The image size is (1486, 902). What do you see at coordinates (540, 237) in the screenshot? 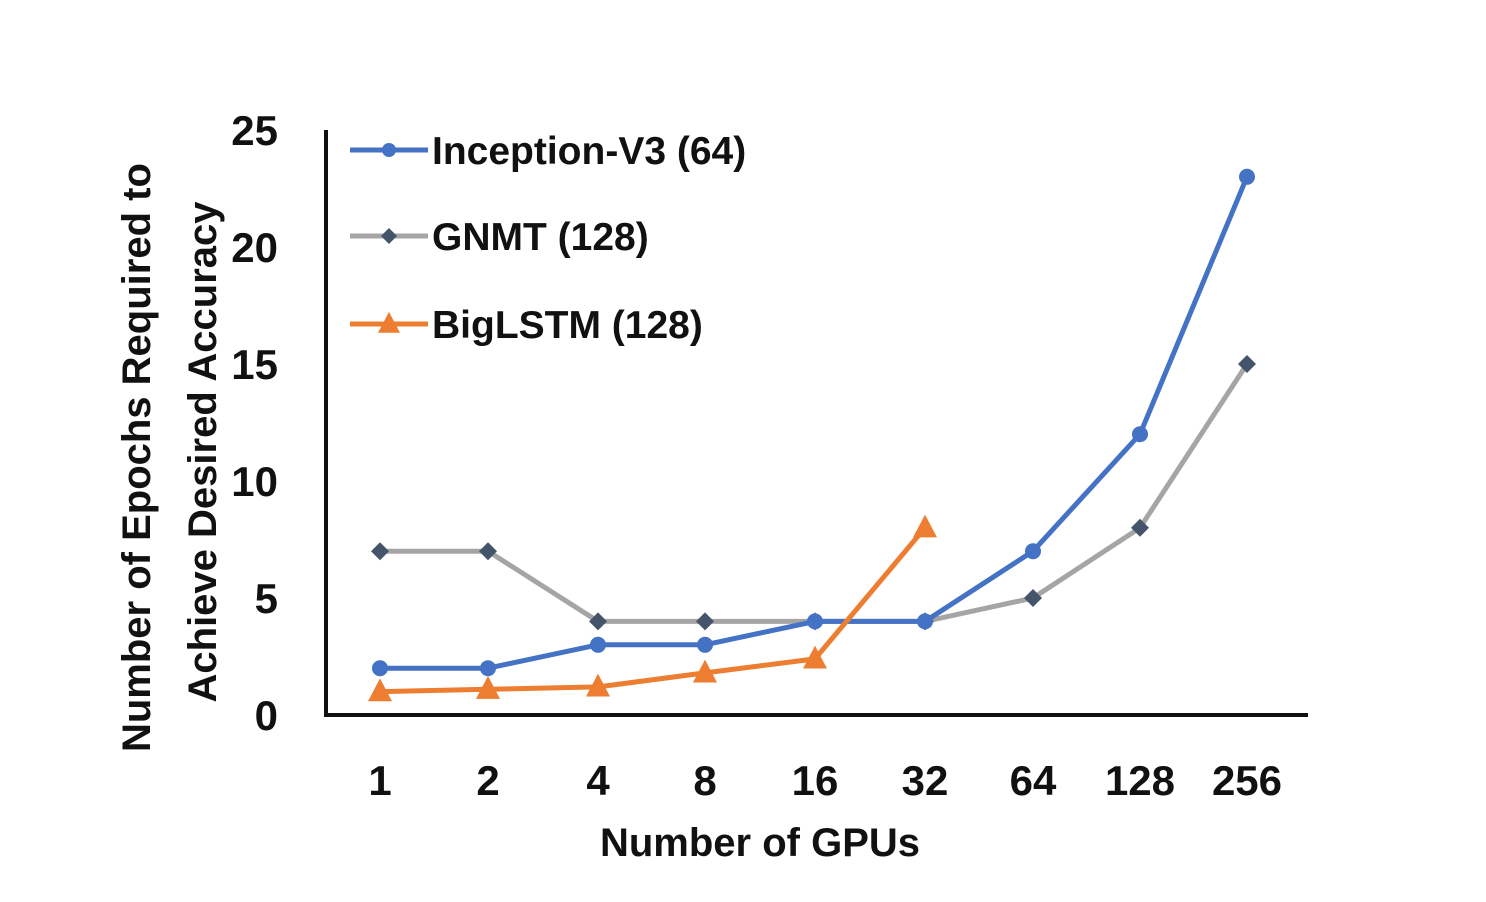
I see `legend-label: GNMT (128)` at bounding box center [540, 237].